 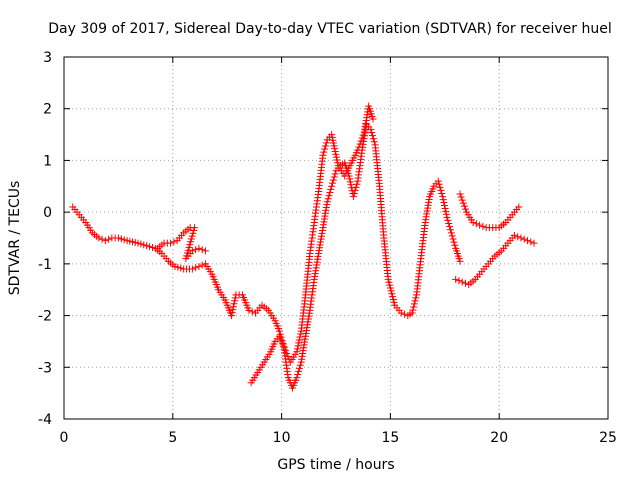 I want to click on y-axis-label: SDTVAR / TECUs, so click(x=15, y=238).